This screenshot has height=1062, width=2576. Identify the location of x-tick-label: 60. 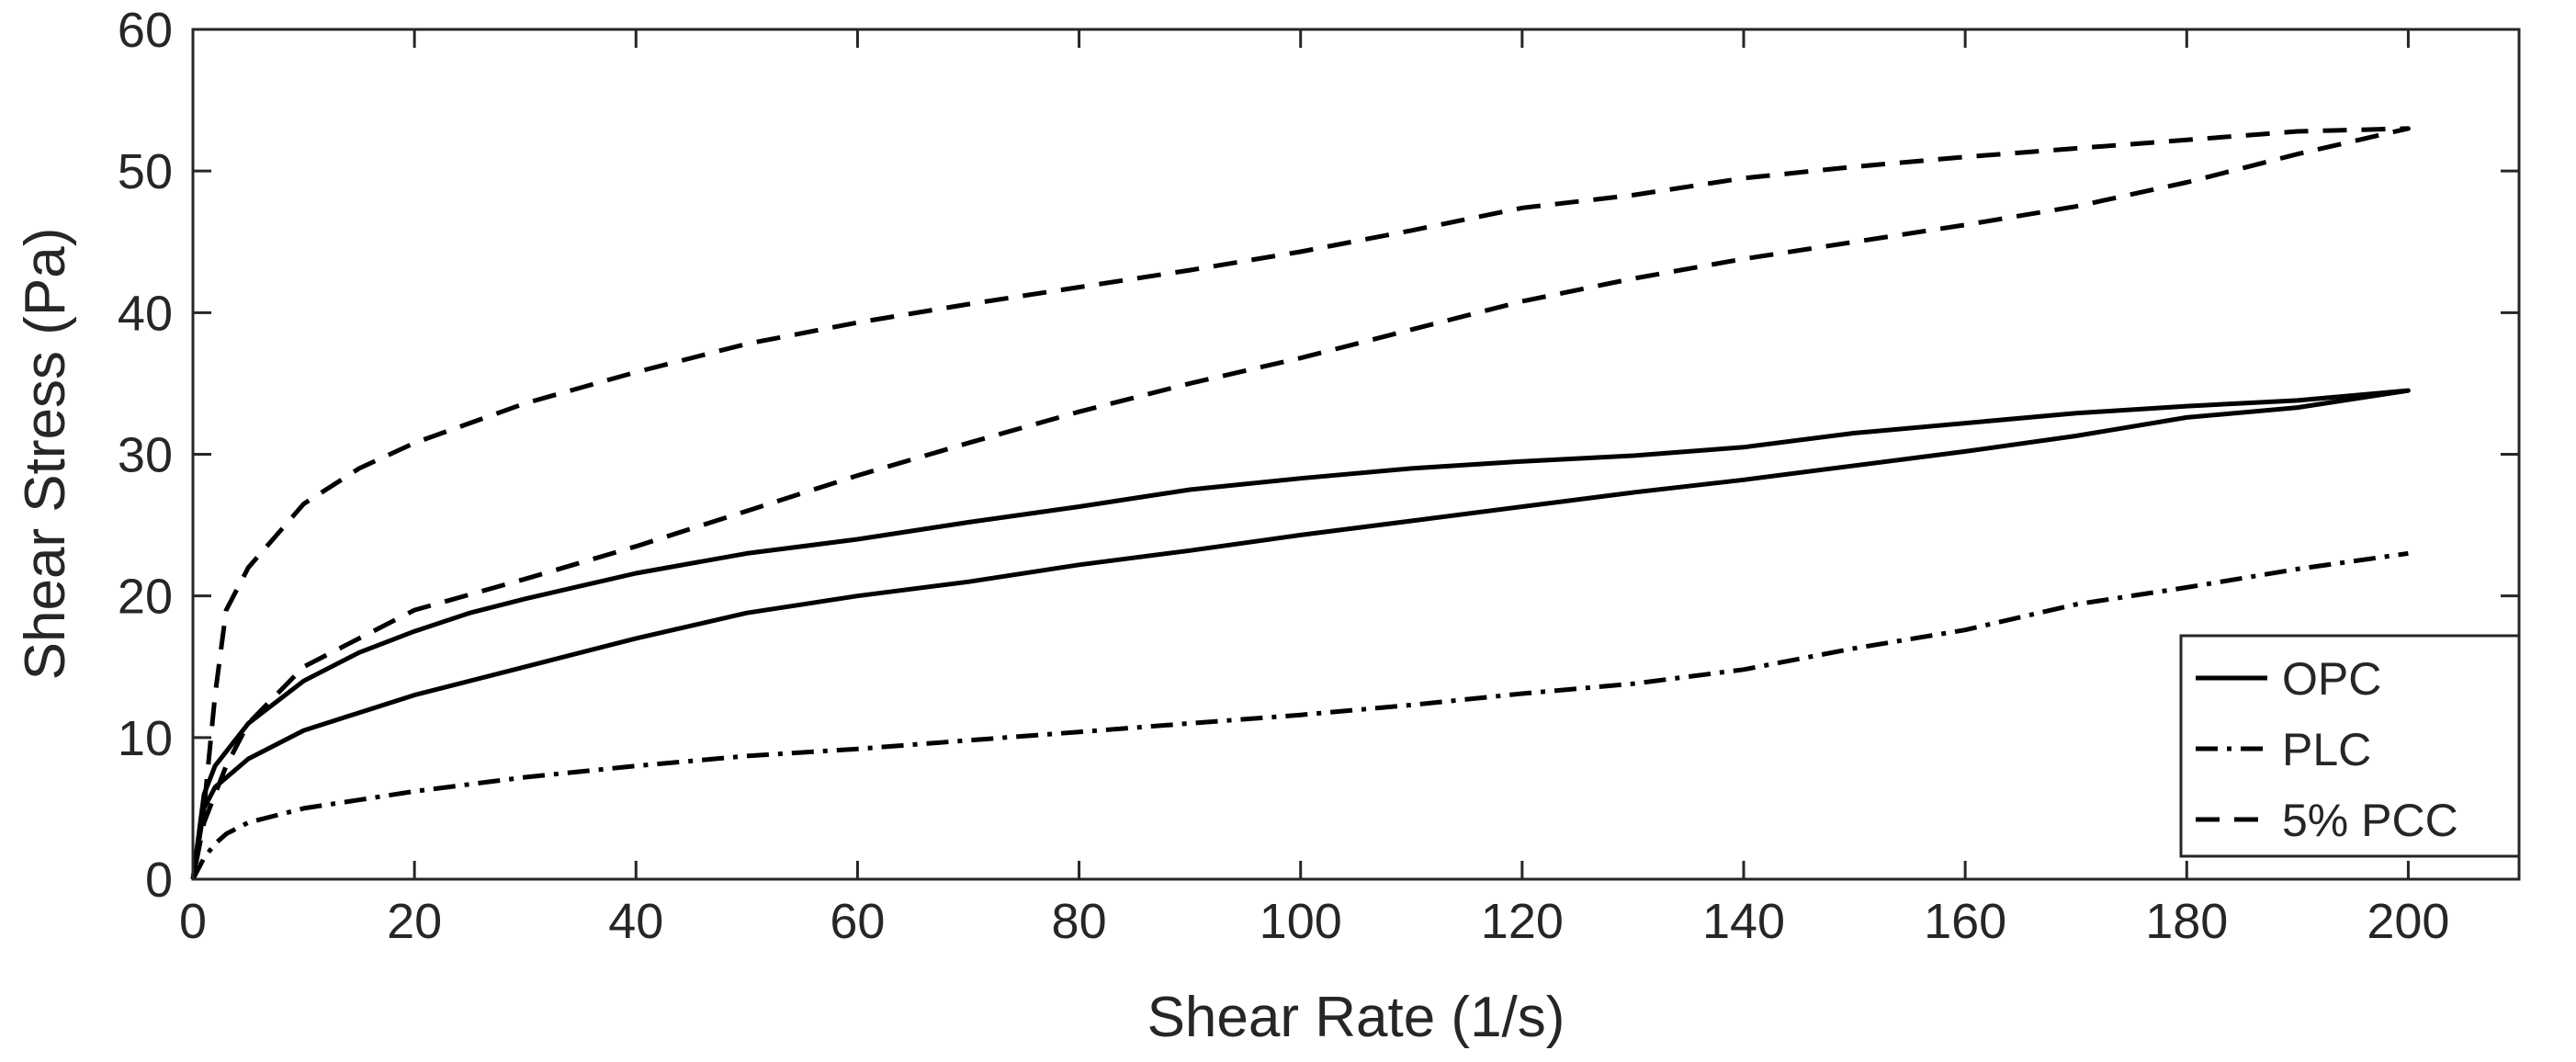
(857, 921).